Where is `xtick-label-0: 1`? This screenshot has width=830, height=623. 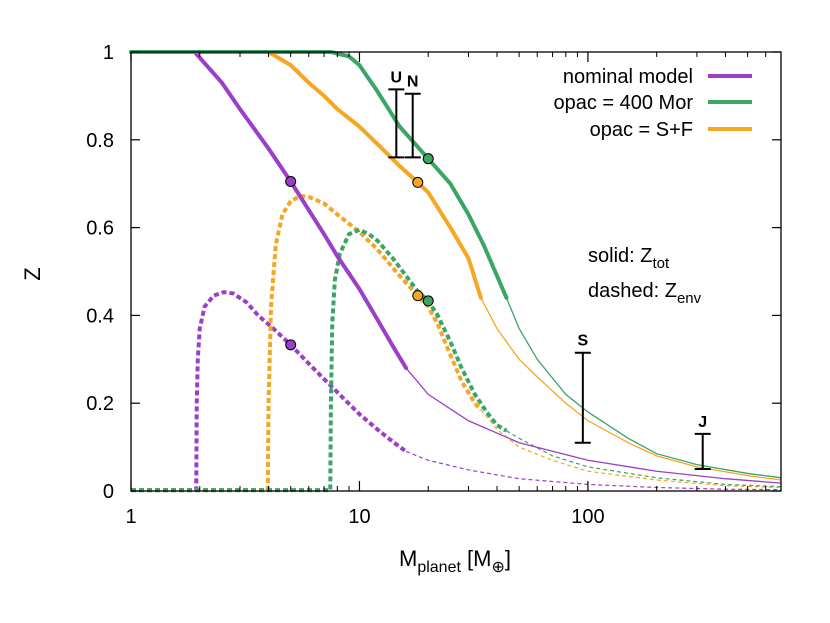
xtick-label-0: 1 is located at coordinates (130, 517).